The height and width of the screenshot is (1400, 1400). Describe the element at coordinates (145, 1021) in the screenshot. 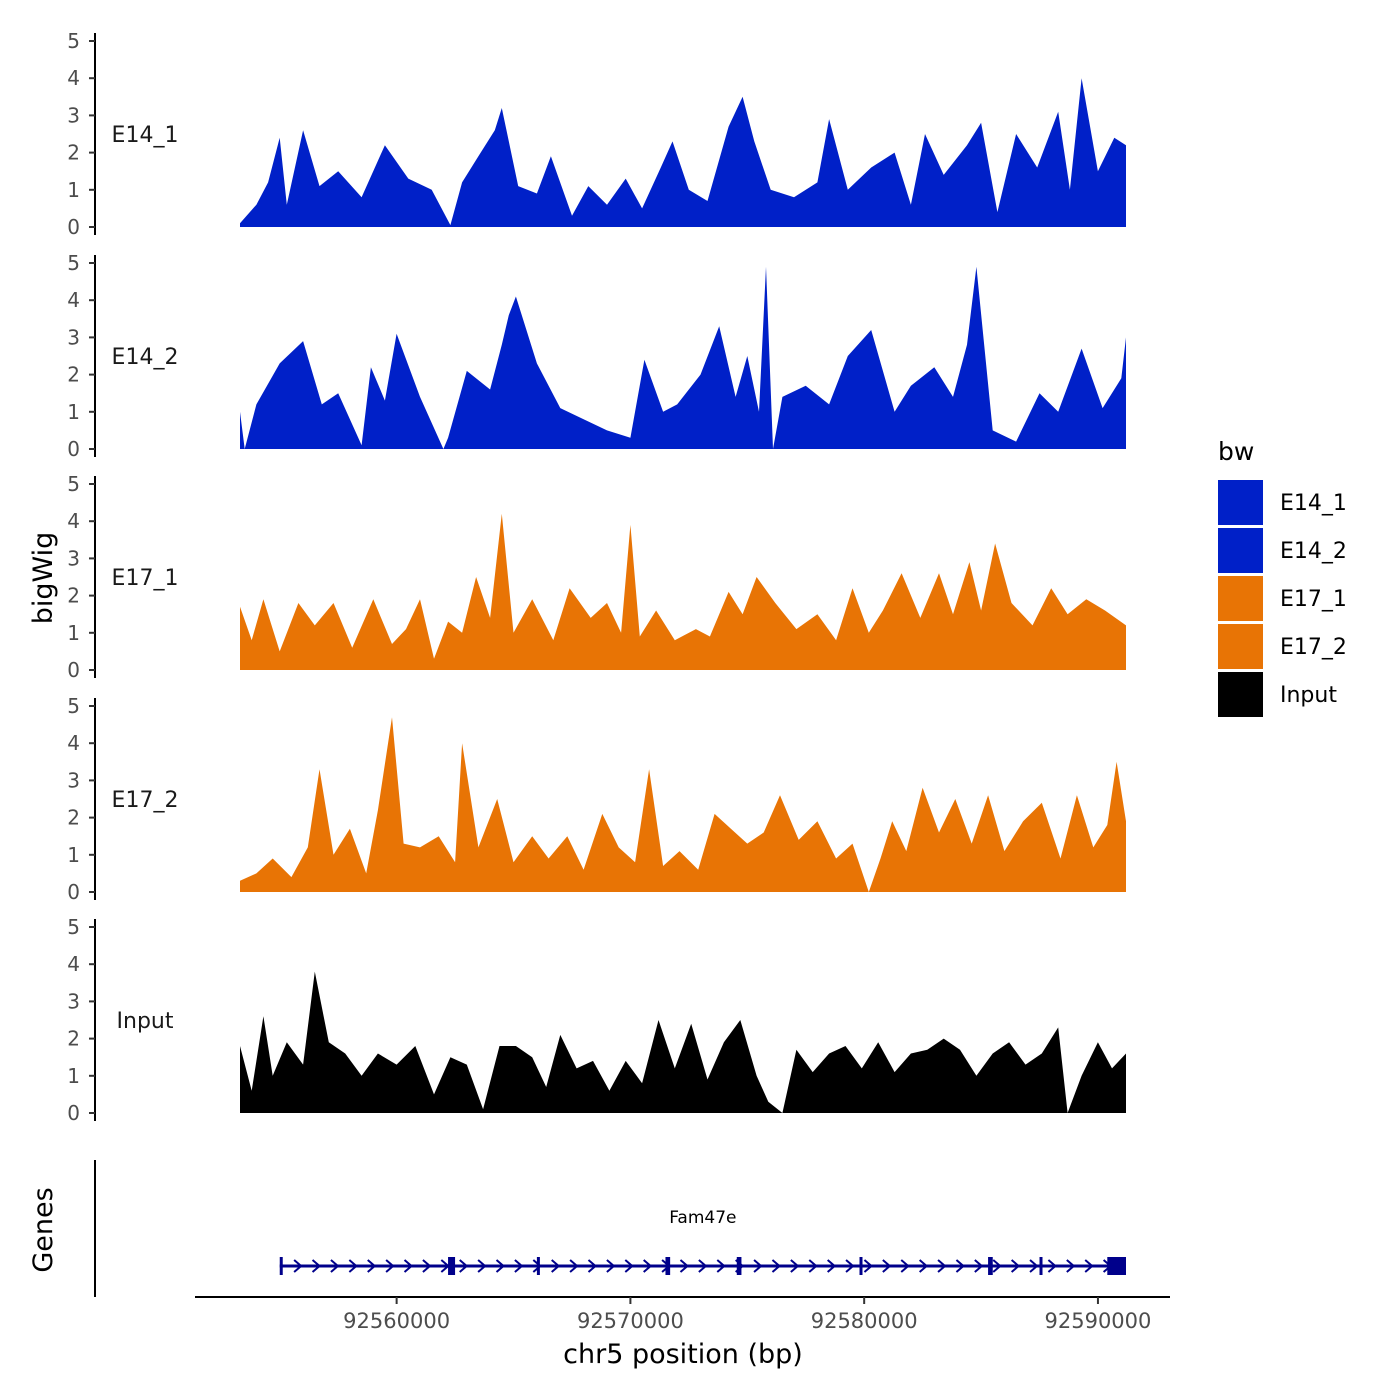

I see `track-label: Input` at that location.